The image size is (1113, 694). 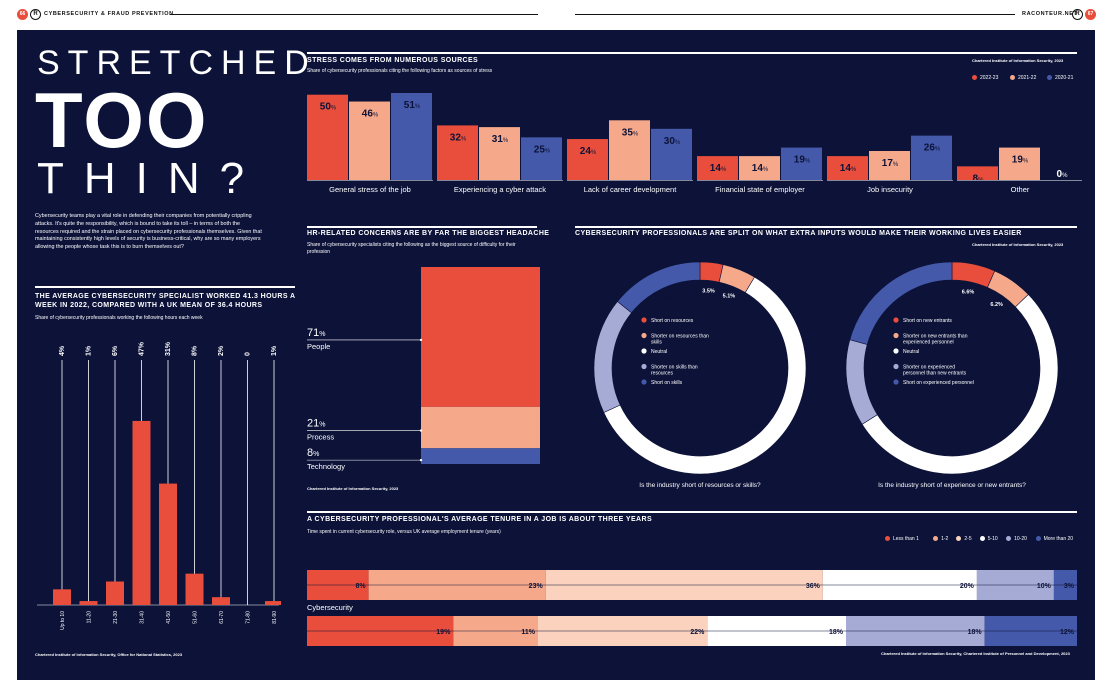 I want to click on tenure-value-label: 22%, so click(x=697, y=632).